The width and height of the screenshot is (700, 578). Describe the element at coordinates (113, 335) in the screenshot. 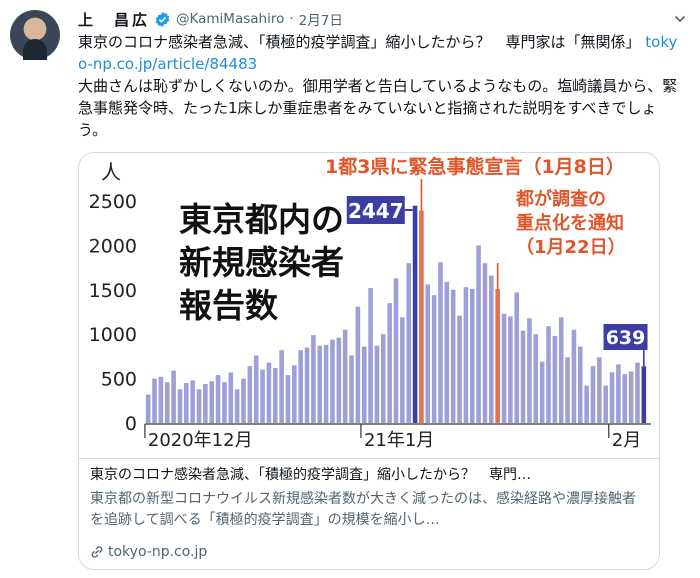

I see `y-tick-label: 1000` at that location.